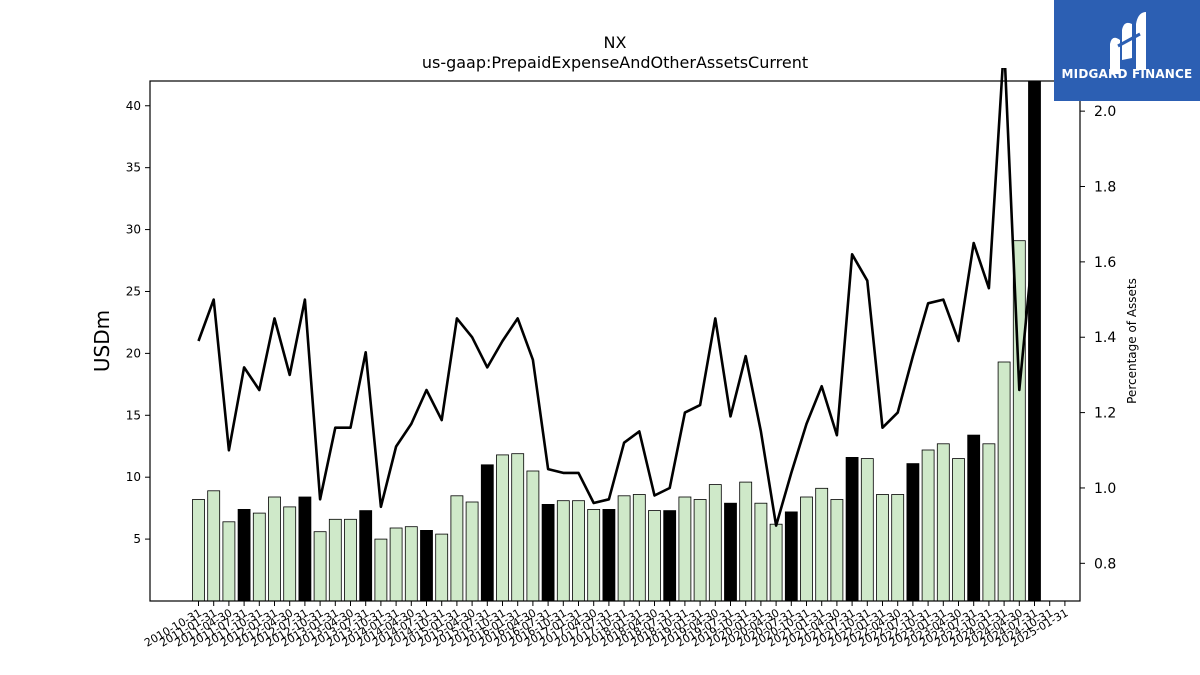 This screenshot has width=1200, height=675. I want to click on y-axis-ticks: 5 10 15 20 25 30 35 40, so click(138, 322).